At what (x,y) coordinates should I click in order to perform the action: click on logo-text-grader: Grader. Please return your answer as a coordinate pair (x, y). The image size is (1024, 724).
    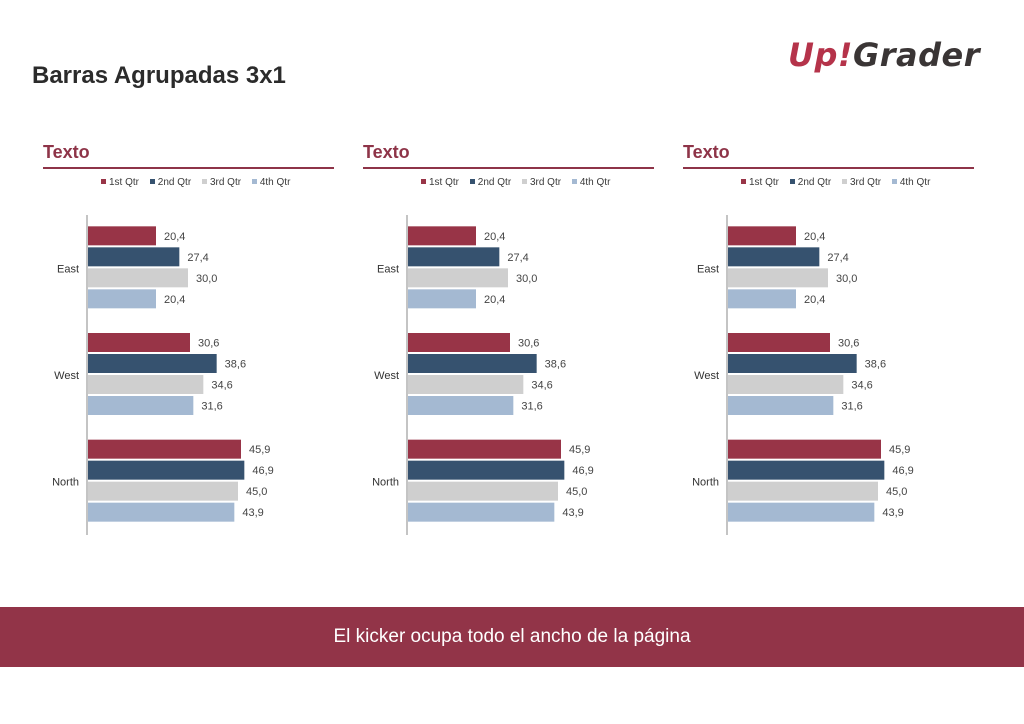
    Looking at the image, I should click on (916, 55).